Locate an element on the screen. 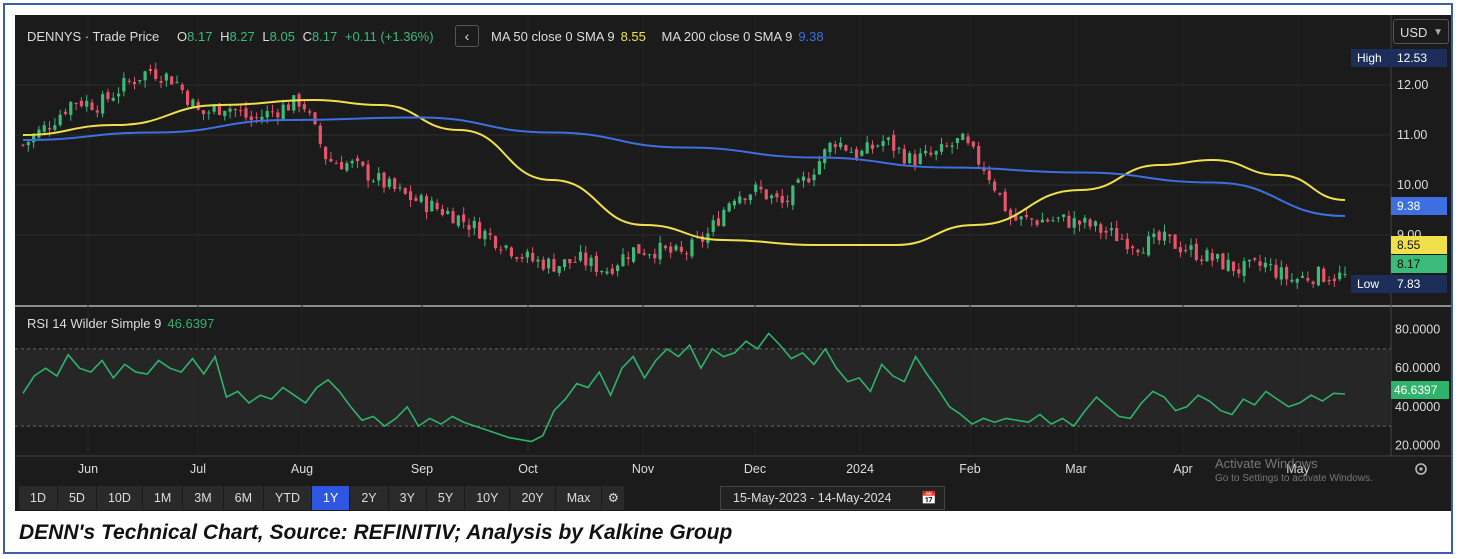  month-label: Jun is located at coordinates (88, 469).